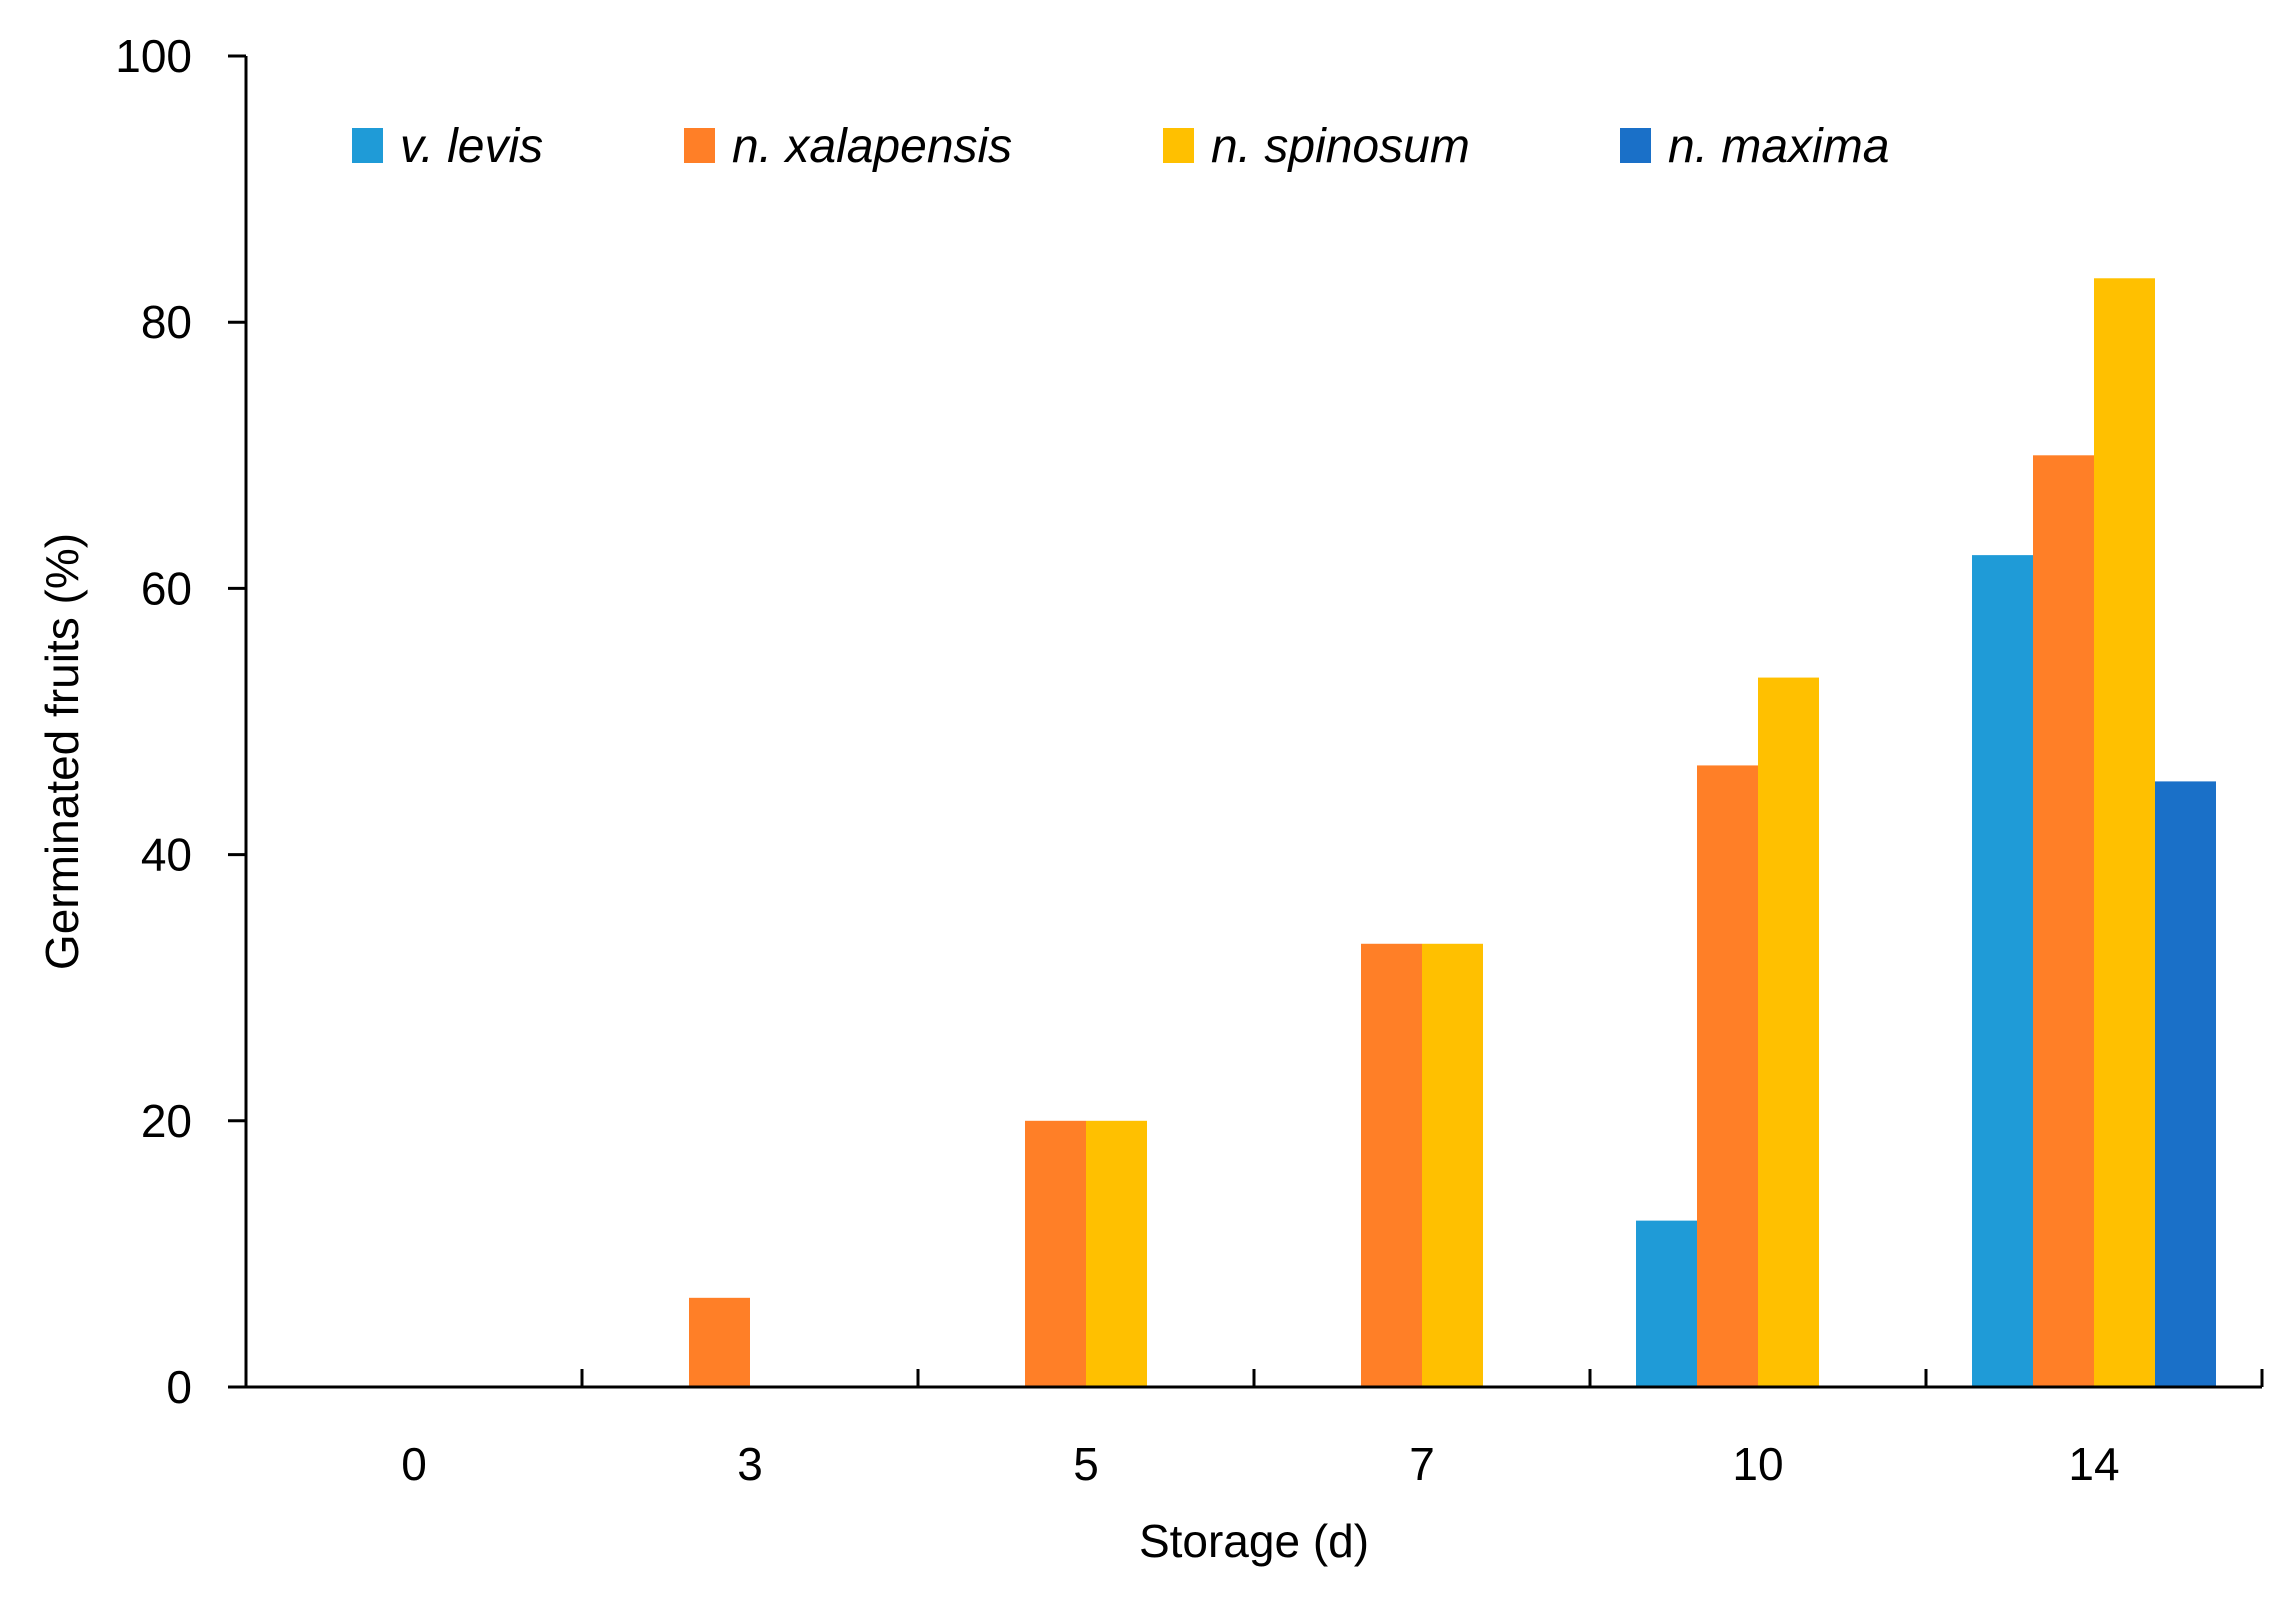 The height and width of the screenshot is (1604, 2291). Describe the element at coordinates (1254, 1541) in the screenshot. I see `x-axis-title: Storage (d)` at that location.